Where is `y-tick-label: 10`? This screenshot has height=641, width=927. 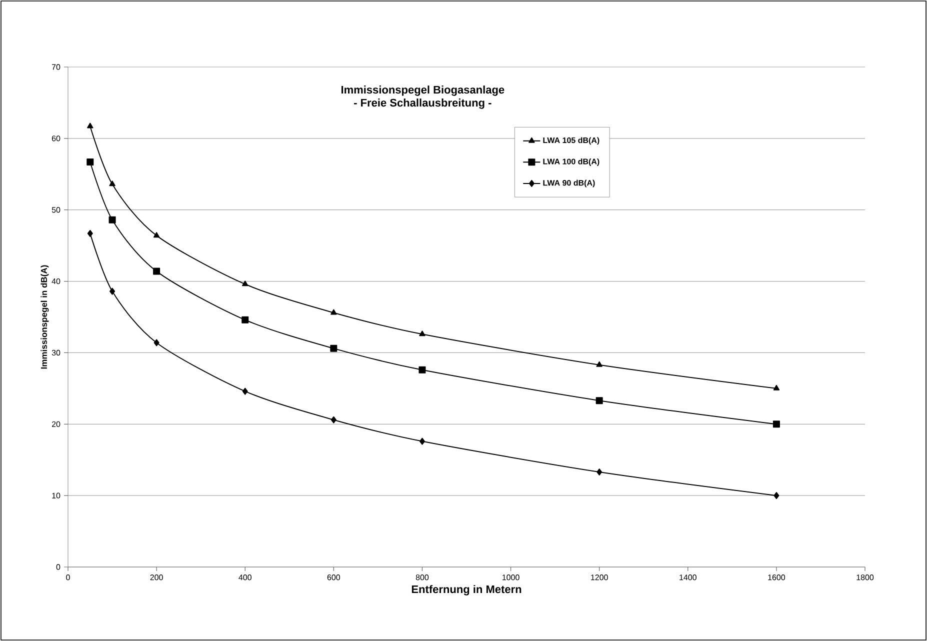
y-tick-label: 10 is located at coordinates (56, 495).